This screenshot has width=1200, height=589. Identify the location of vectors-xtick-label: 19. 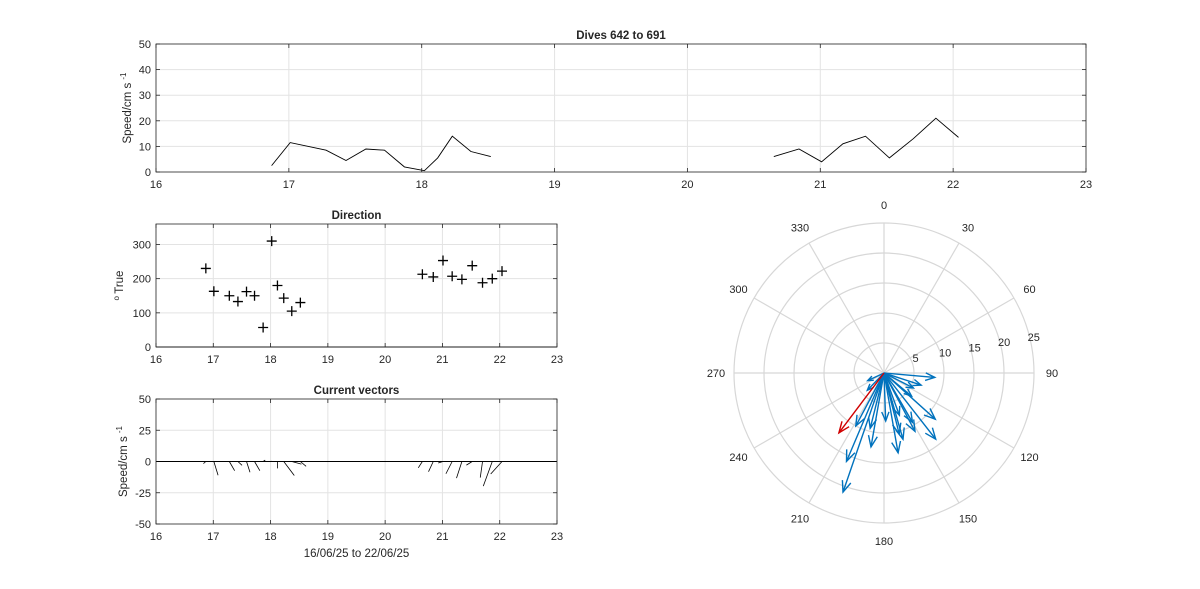
(328, 537).